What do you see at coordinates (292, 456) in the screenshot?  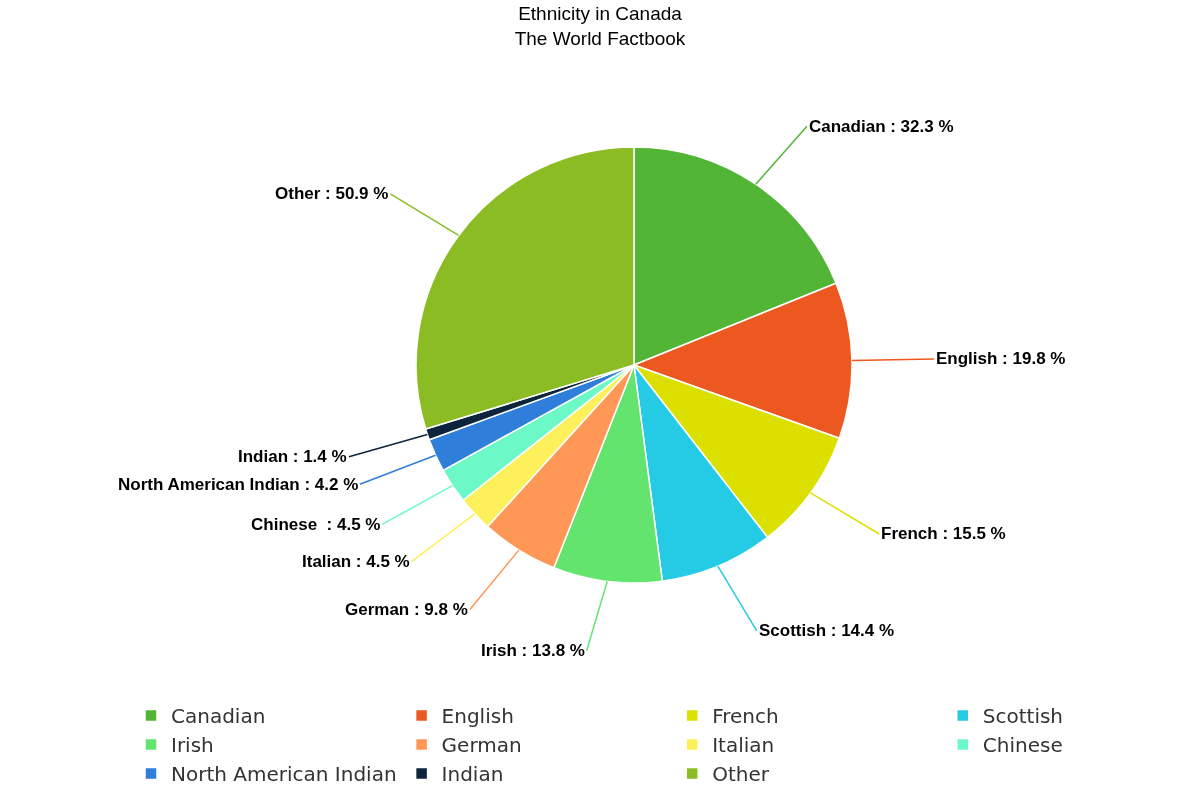 I see `data-label: Indian : 1.4 %` at bounding box center [292, 456].